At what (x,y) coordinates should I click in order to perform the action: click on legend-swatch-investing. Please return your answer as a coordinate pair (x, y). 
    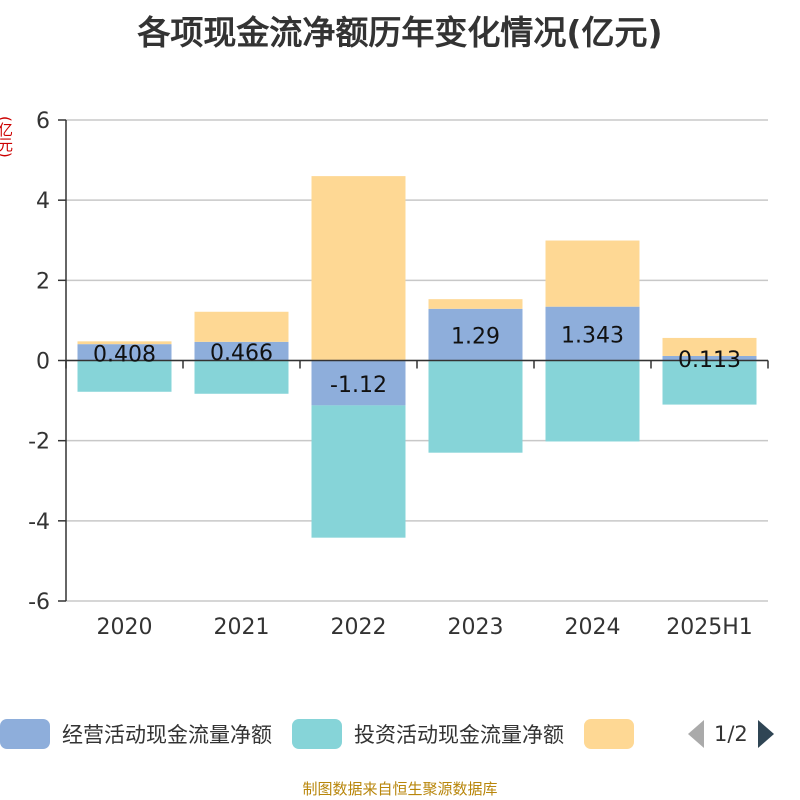
    Looking at the image, I should click on (317, 734).